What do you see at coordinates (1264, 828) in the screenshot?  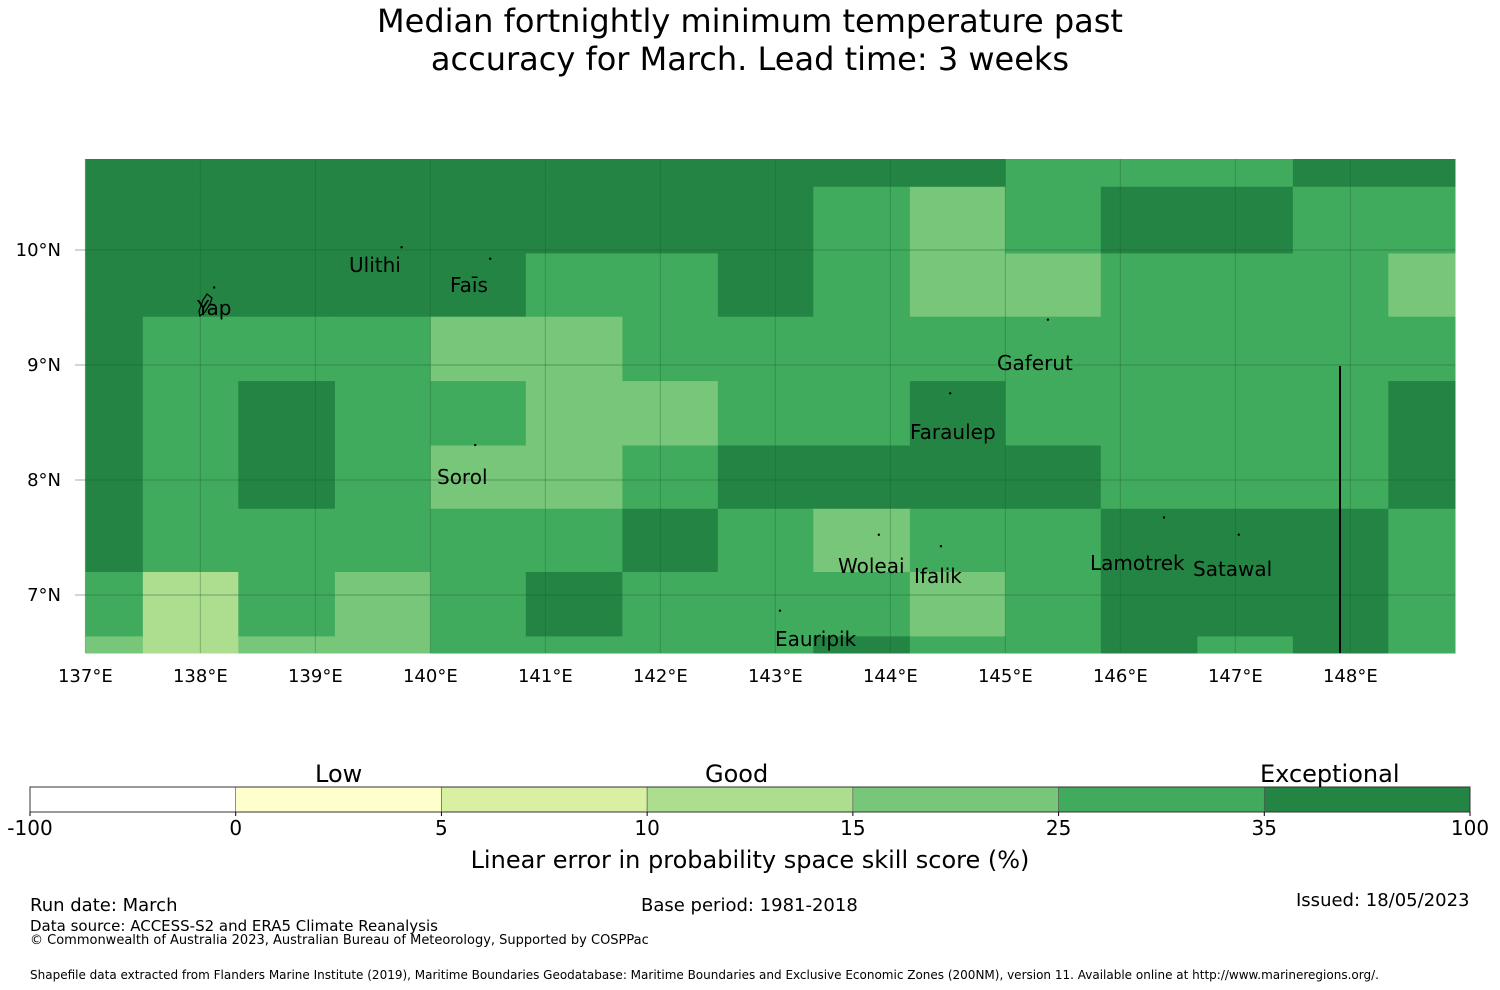 I see `colorbar-tick-label: 35` at bounding box center [1264, 828].